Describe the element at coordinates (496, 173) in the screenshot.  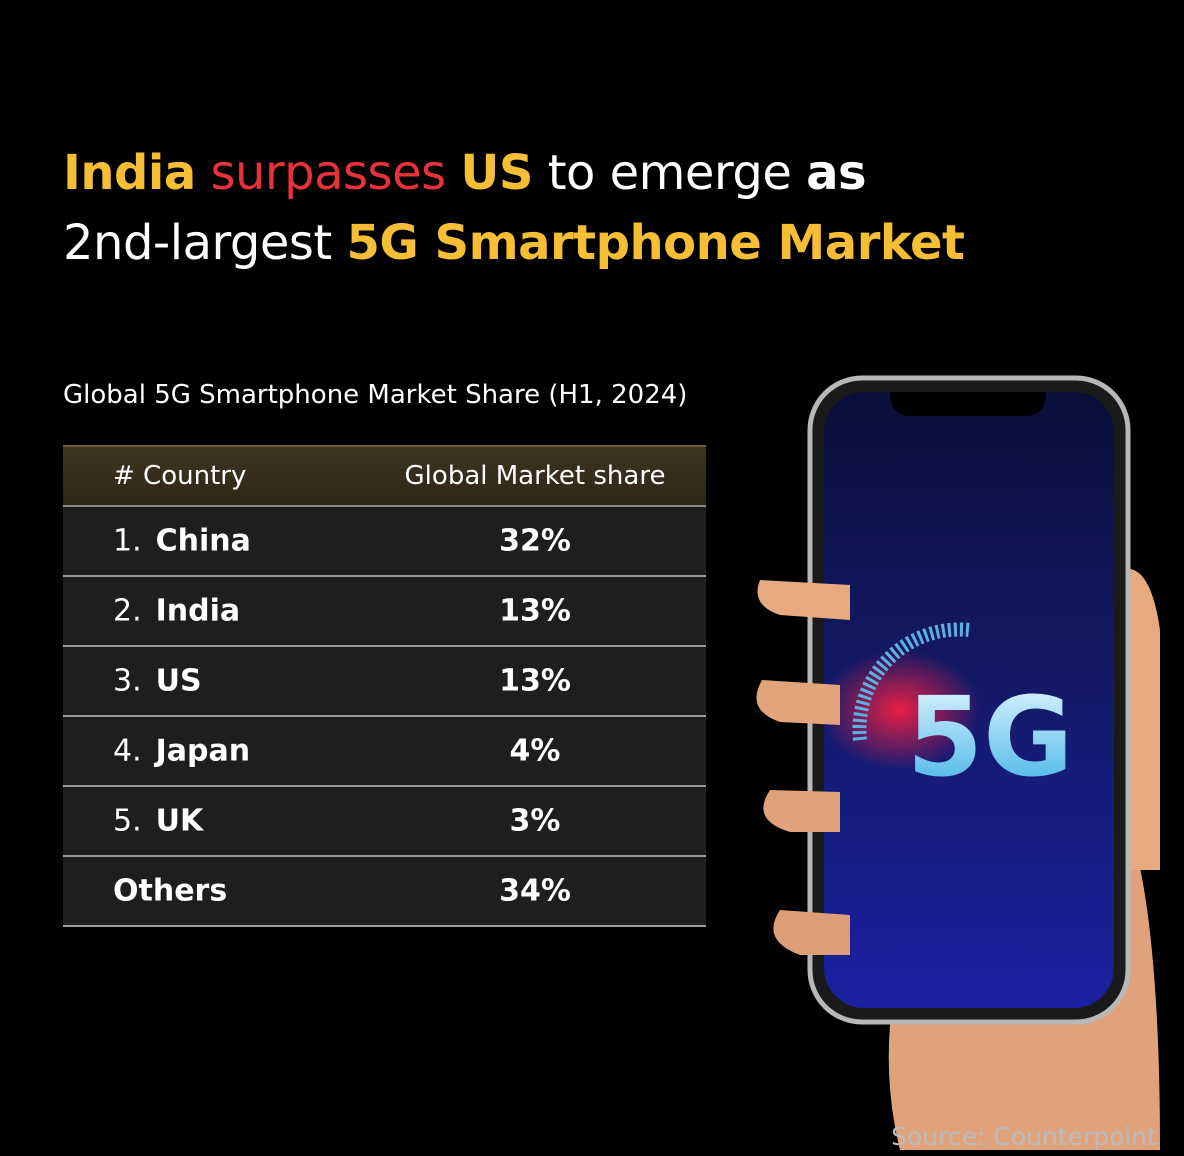
I see `title-part: US` at that location.